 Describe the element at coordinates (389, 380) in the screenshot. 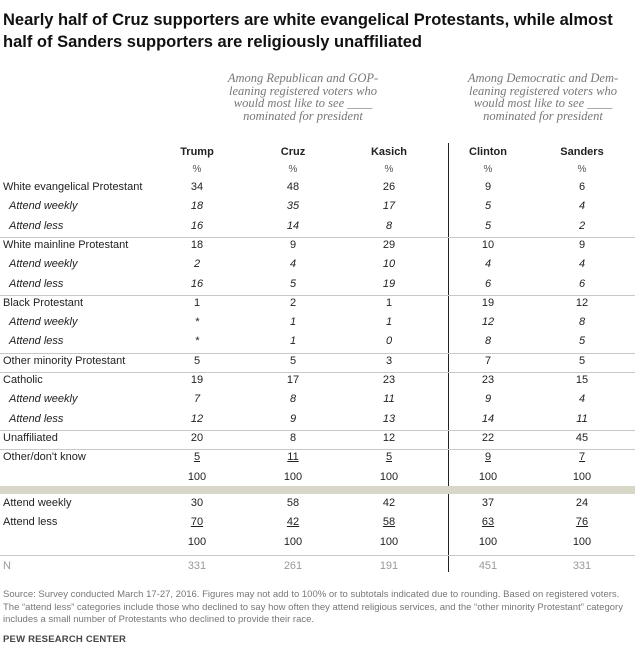

I see `cell-kasich: 23` at that location.